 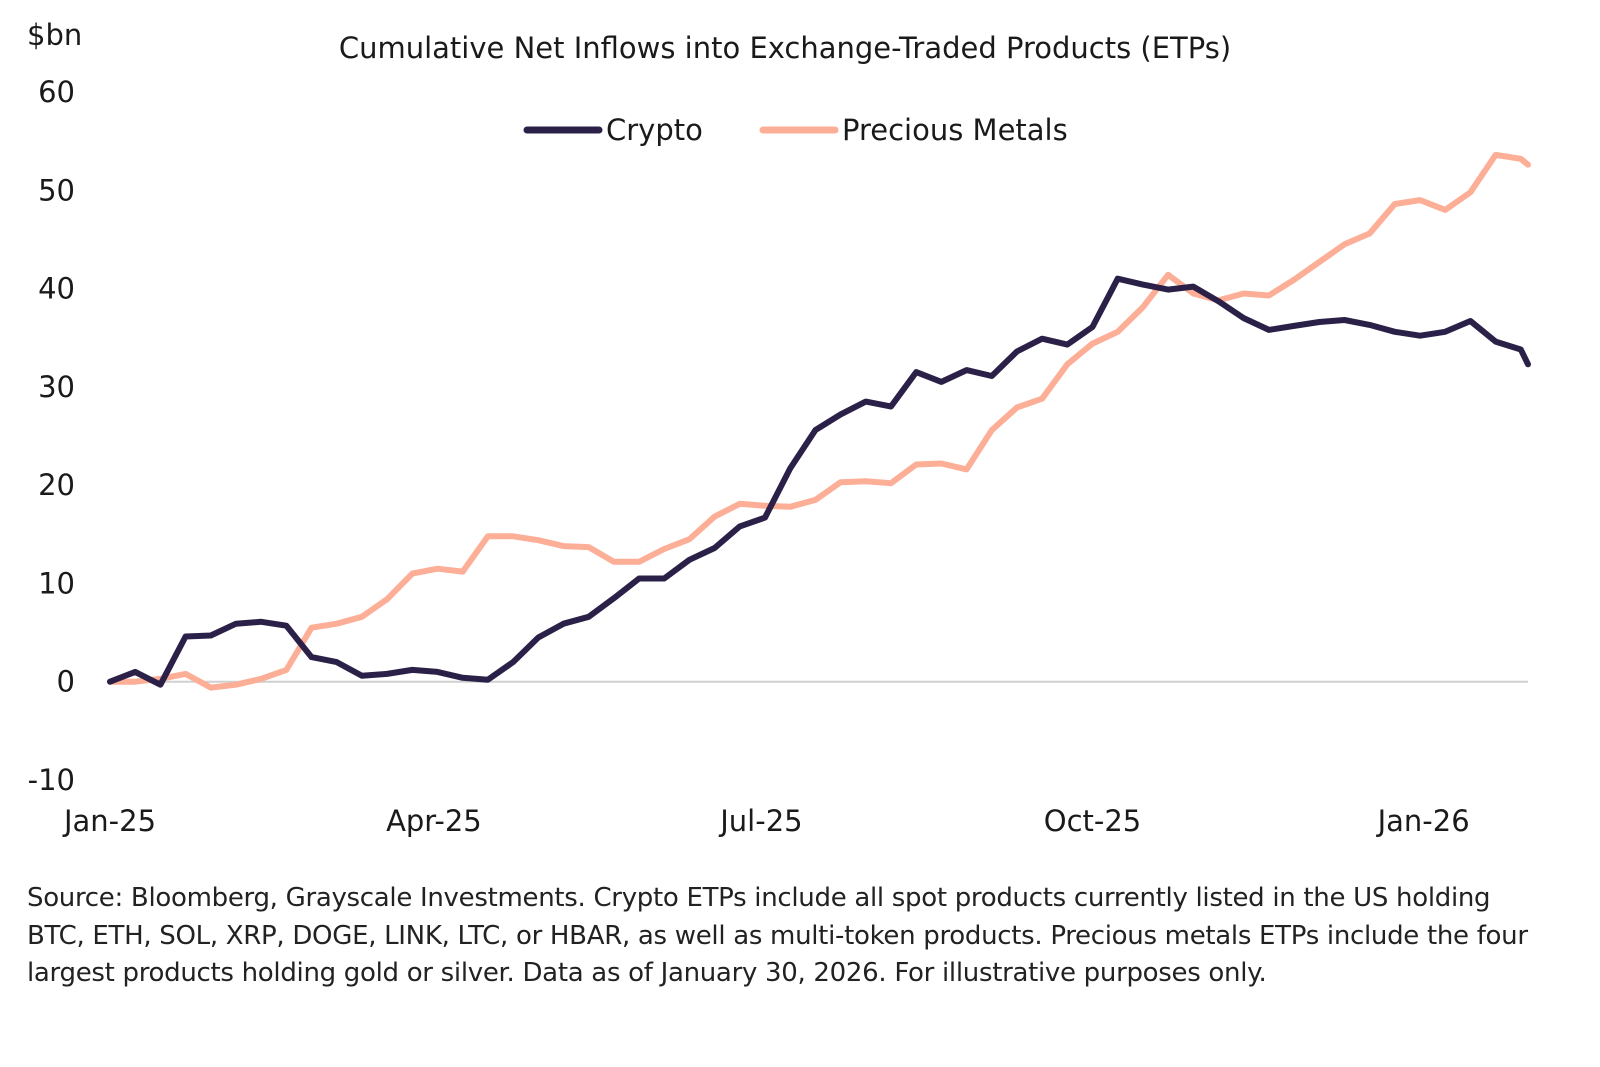 I want to click on legend-item: Precious Metals, so click(x=913, y=130).